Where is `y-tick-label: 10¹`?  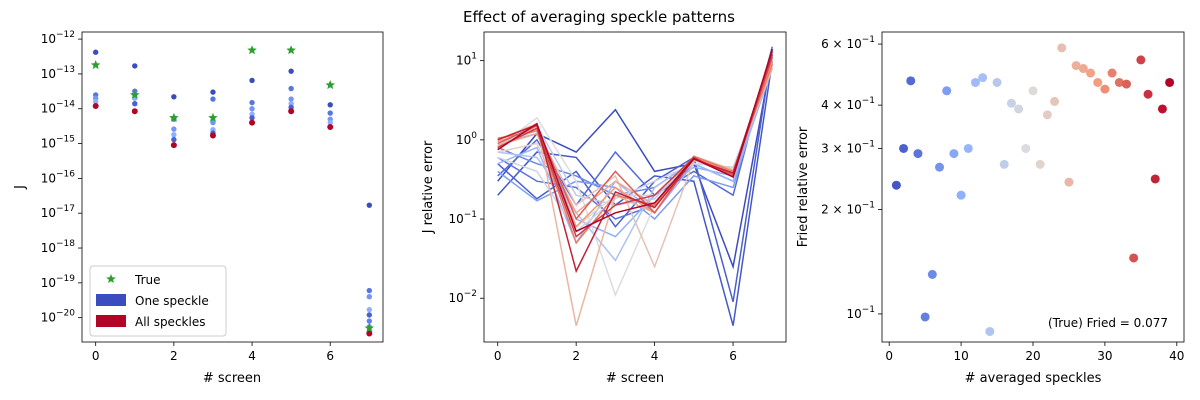 y-tick-label: 10¹ is located at coordinates (466, 60).